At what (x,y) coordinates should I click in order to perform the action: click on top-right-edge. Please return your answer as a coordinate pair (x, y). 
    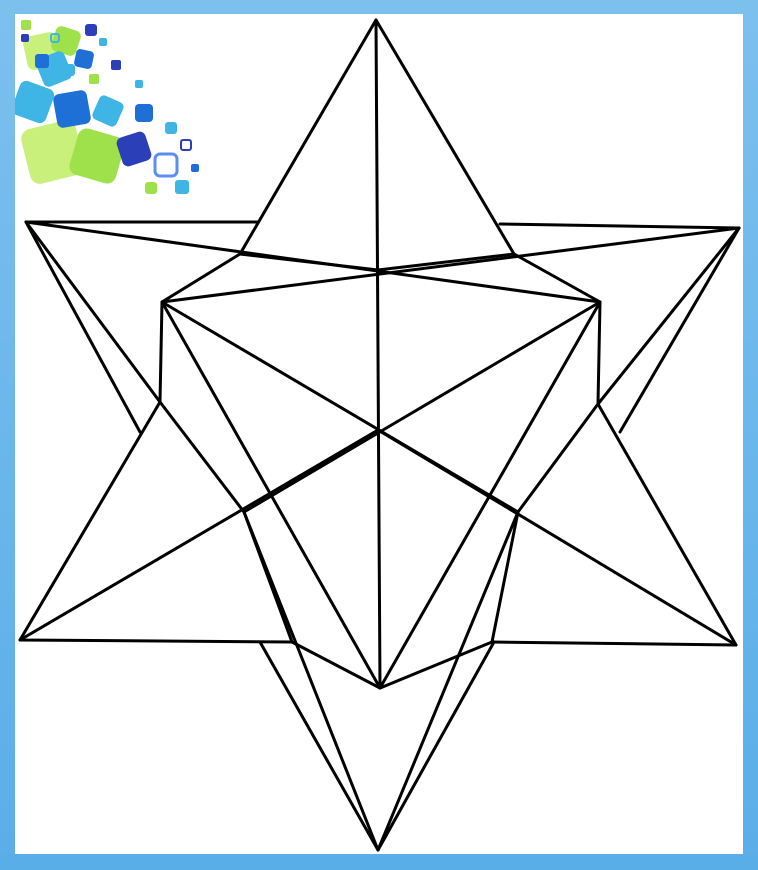
    Looking at the image, I should click on (446, 262).